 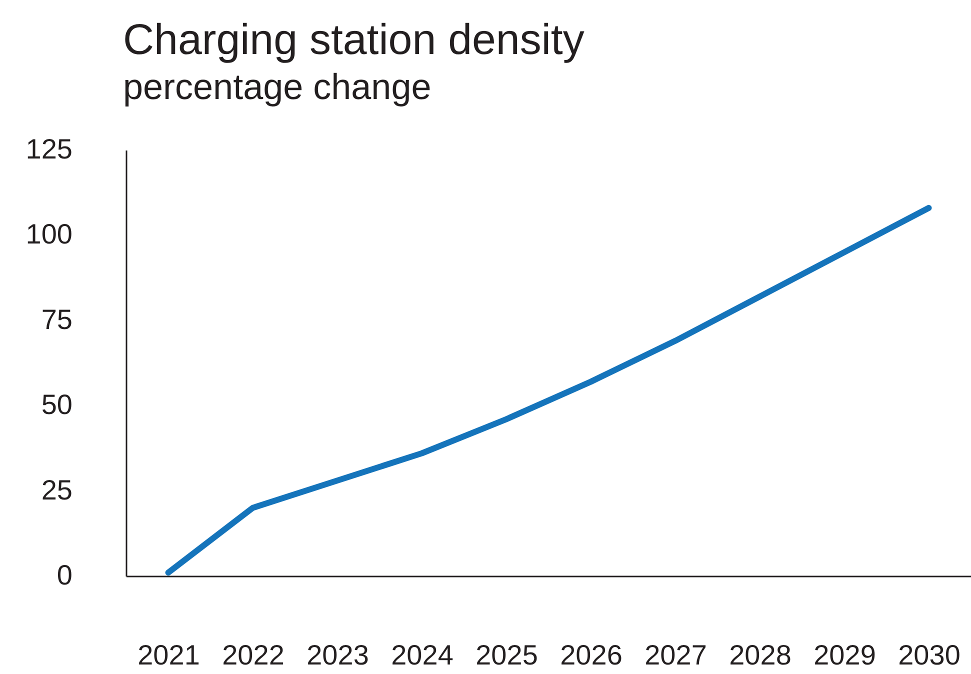 I want to click on x-tick-label: 2024, so click(x=422, y=655).